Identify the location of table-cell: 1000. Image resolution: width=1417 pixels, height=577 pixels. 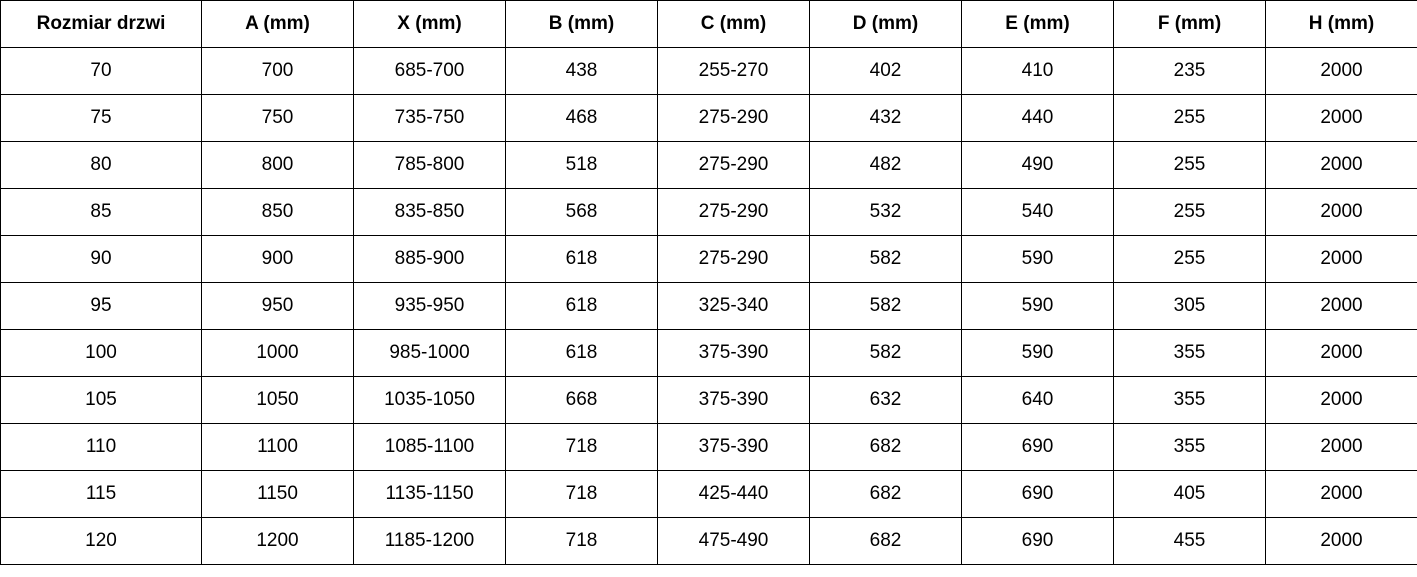
(277, 353).